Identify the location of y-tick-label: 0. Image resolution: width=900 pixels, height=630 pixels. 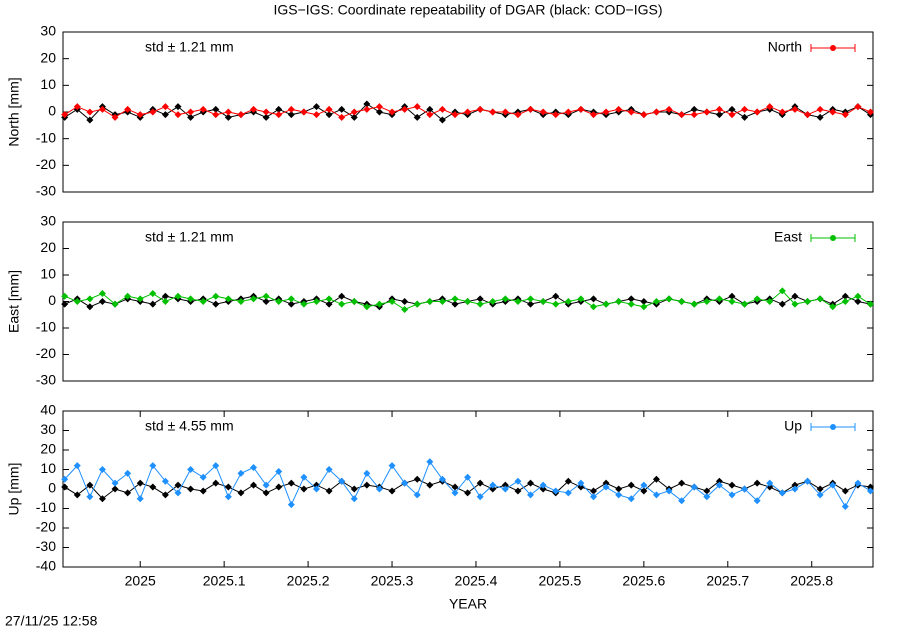
(52, 488).